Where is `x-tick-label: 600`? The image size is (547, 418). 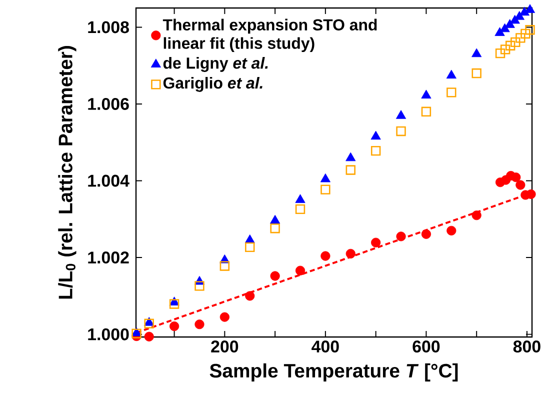 x-tick-label: 600 is located at coordinates (426, 346).